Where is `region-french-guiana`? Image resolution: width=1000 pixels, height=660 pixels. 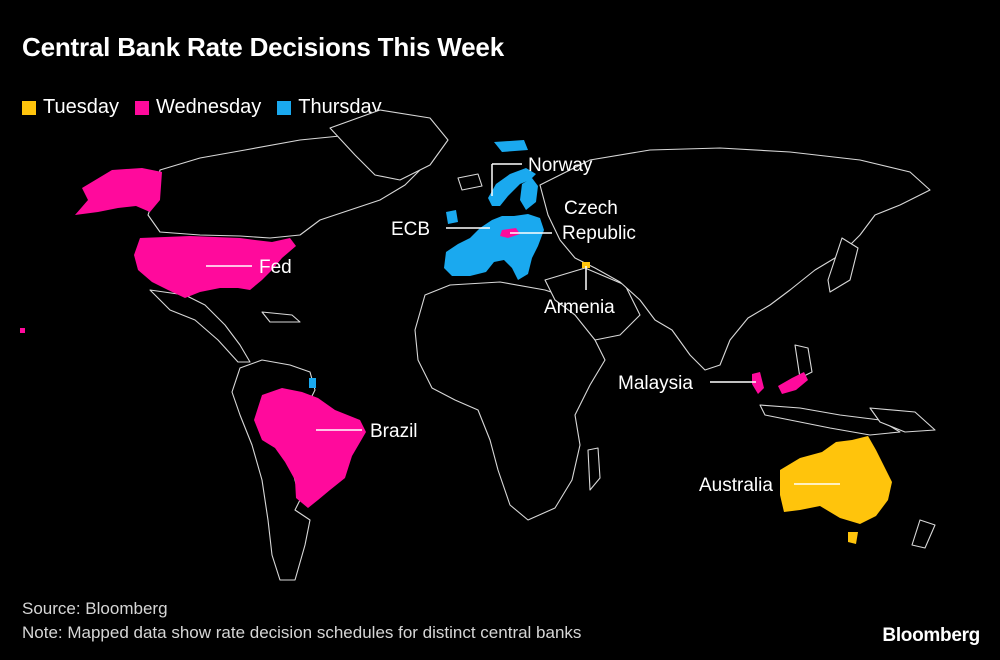
region-french-guiana is located at coordinates (312, 383).